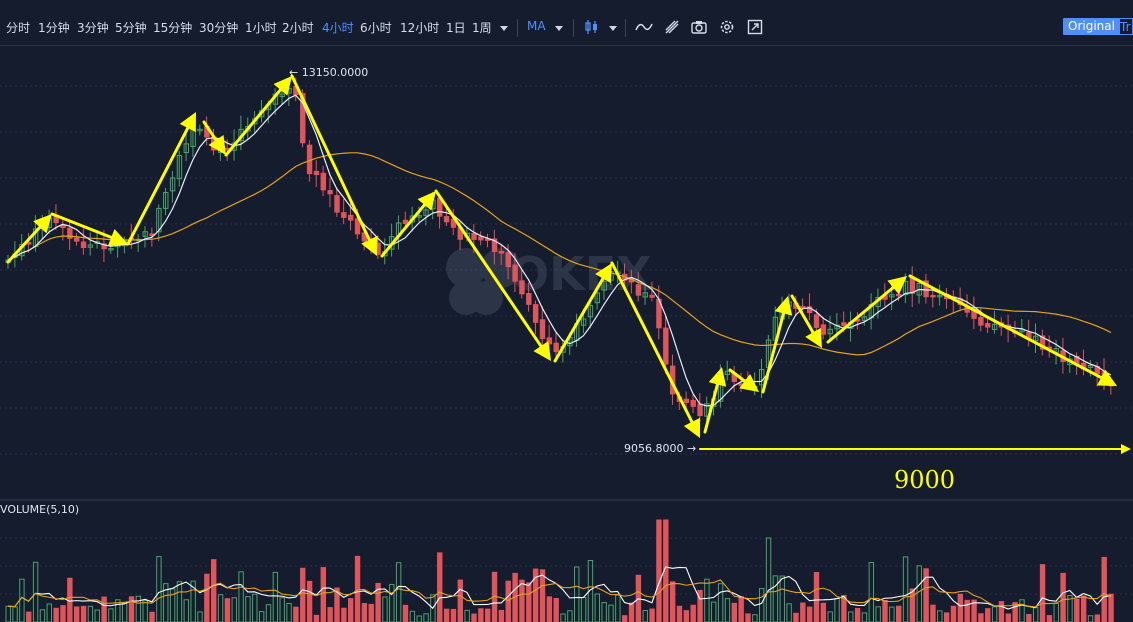 Image resolution: width=1133 pixels, height=622 pixels. I want to click on support-level-annotation: 9000, so click(924, 480).